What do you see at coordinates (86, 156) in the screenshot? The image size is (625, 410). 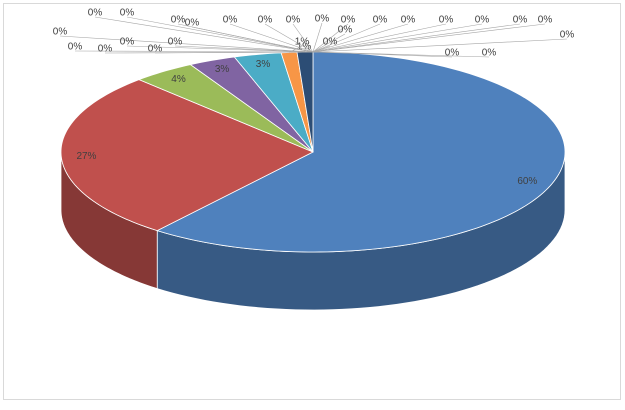 I see `data-label: 27%` at bounding box center [86, 156].